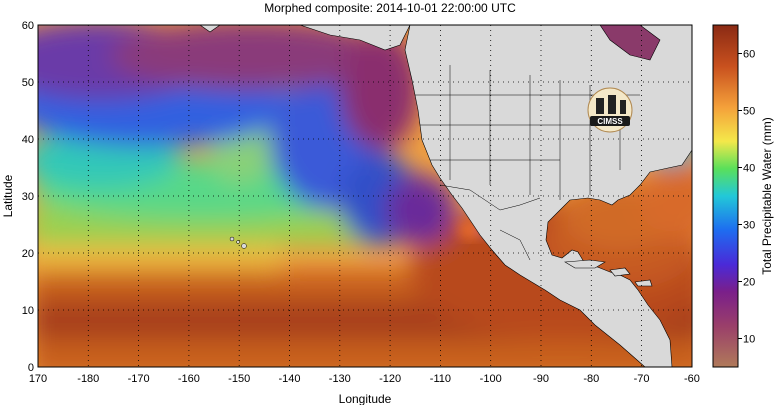  Describe the element at coordinates (767, 196) in the screenshot. I see `colorbar-label: Total Precipitable Water (mm)` at that location.